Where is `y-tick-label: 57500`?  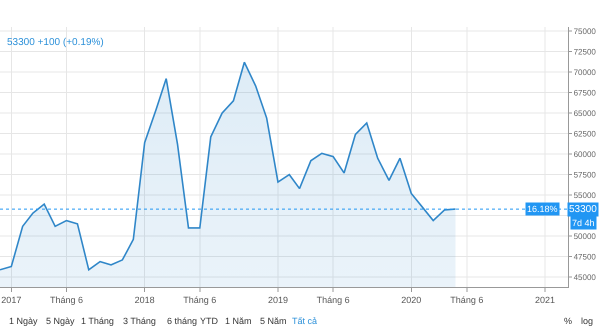
y-tick-label: 57500 is located at coordinates (585, 175).